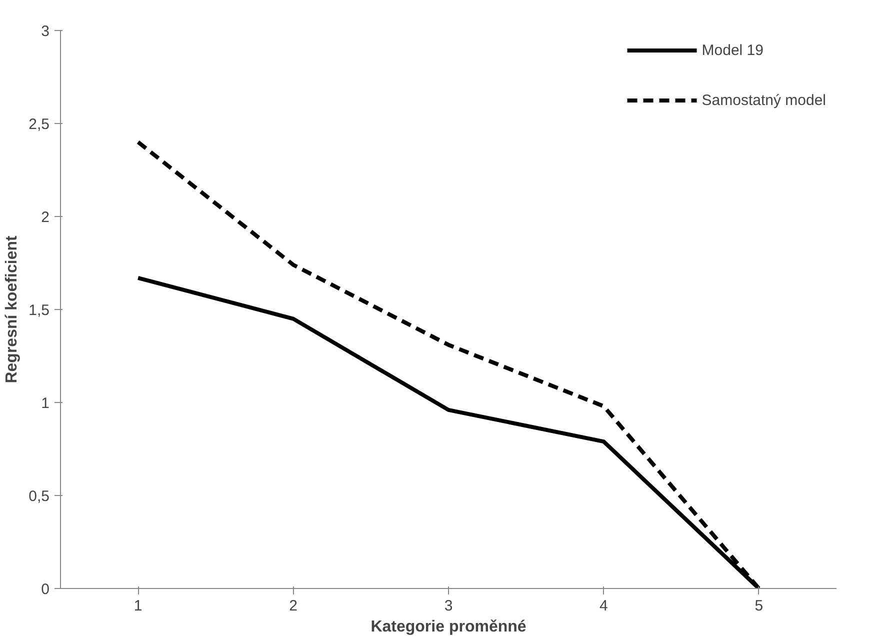 The height and width of the screenshot is (642, 880). I want to click on y-tick-label: 0, so click(45, 589).